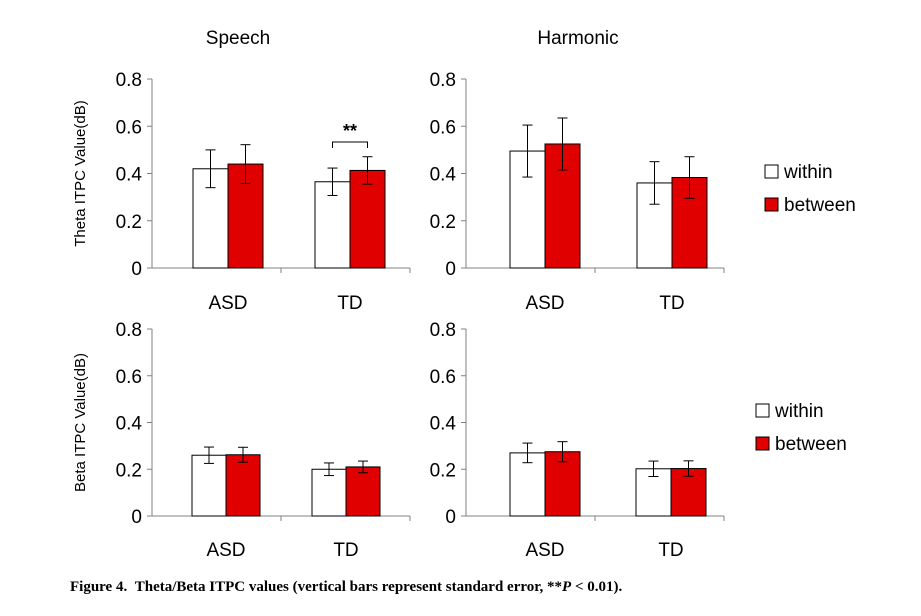 The width and height of the screenshot is (921, 616). Describe the element at coordinates (567, 587) in the screenshot. I see `caption-p-symbol: P` at that location.